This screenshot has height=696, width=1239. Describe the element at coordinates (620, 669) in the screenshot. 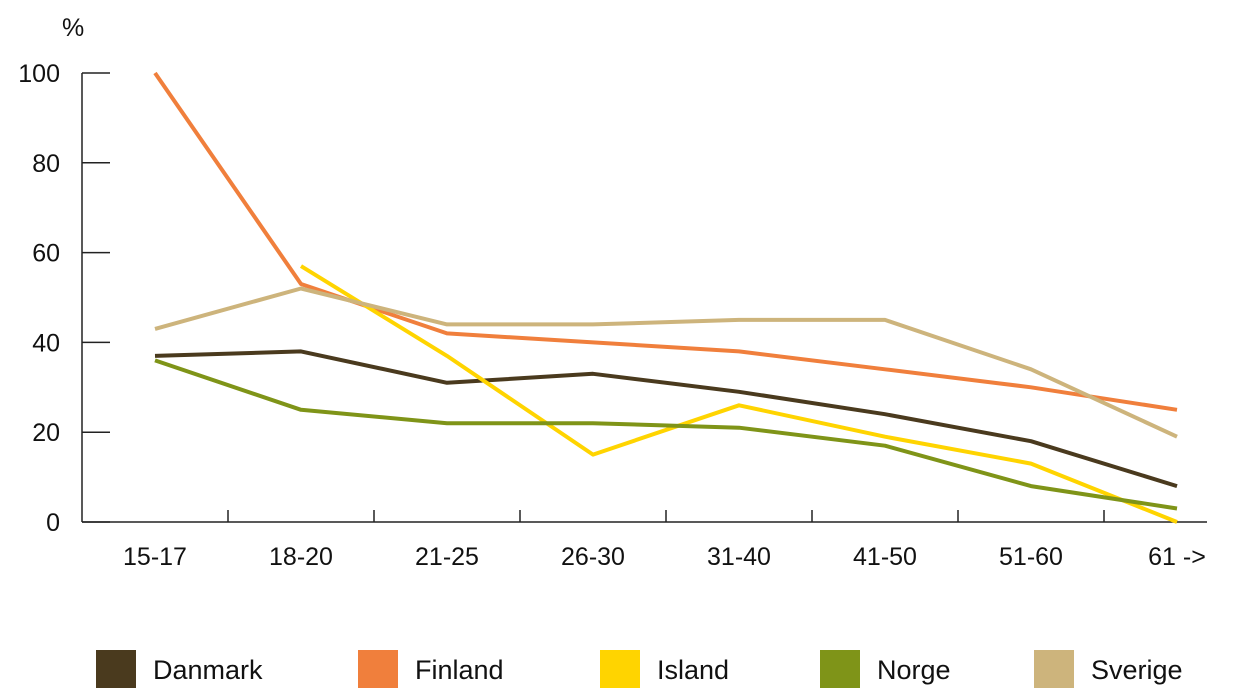

I see `legend-swatch-island` at that location.